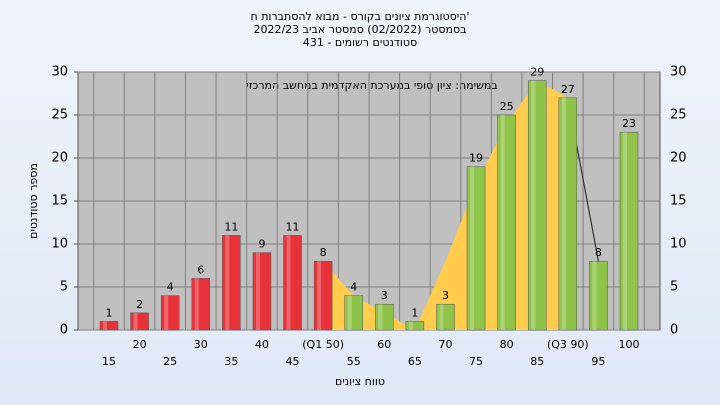 This screenshot has height=405, width=720. I want to click on x-tick-label: 15, so click(109, 361).